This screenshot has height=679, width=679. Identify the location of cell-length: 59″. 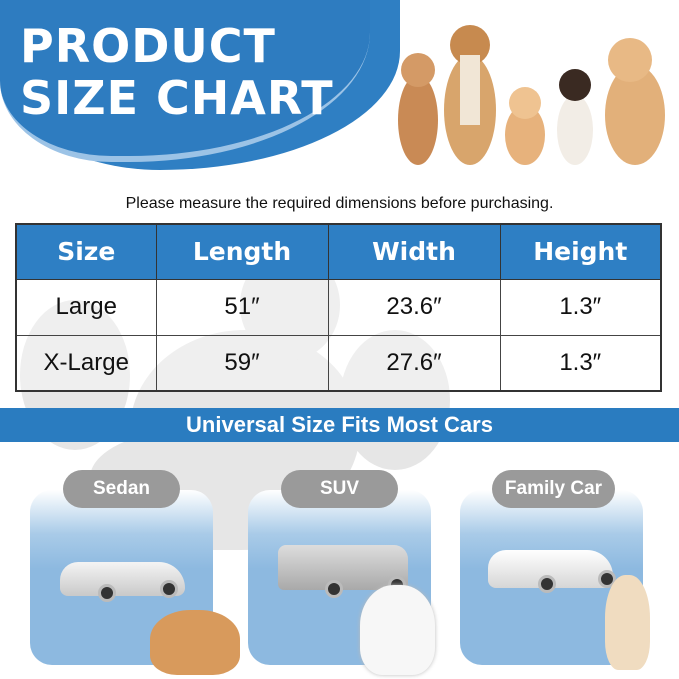
(242, 363).